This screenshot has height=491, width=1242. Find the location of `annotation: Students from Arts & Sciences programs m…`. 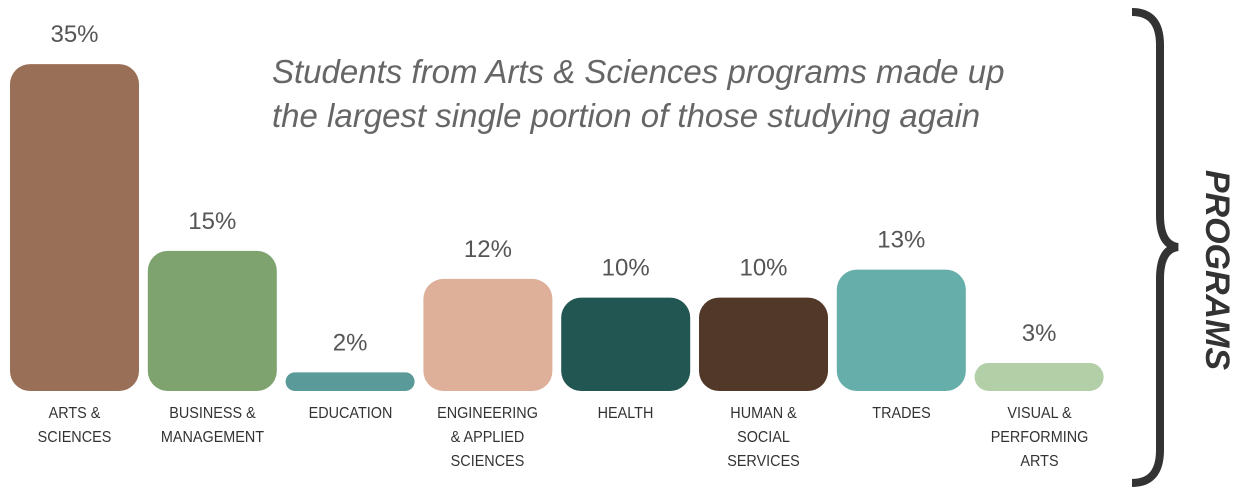

annotation: Students from Arts & Sciences programs m… is located at coordinates (638, 93).